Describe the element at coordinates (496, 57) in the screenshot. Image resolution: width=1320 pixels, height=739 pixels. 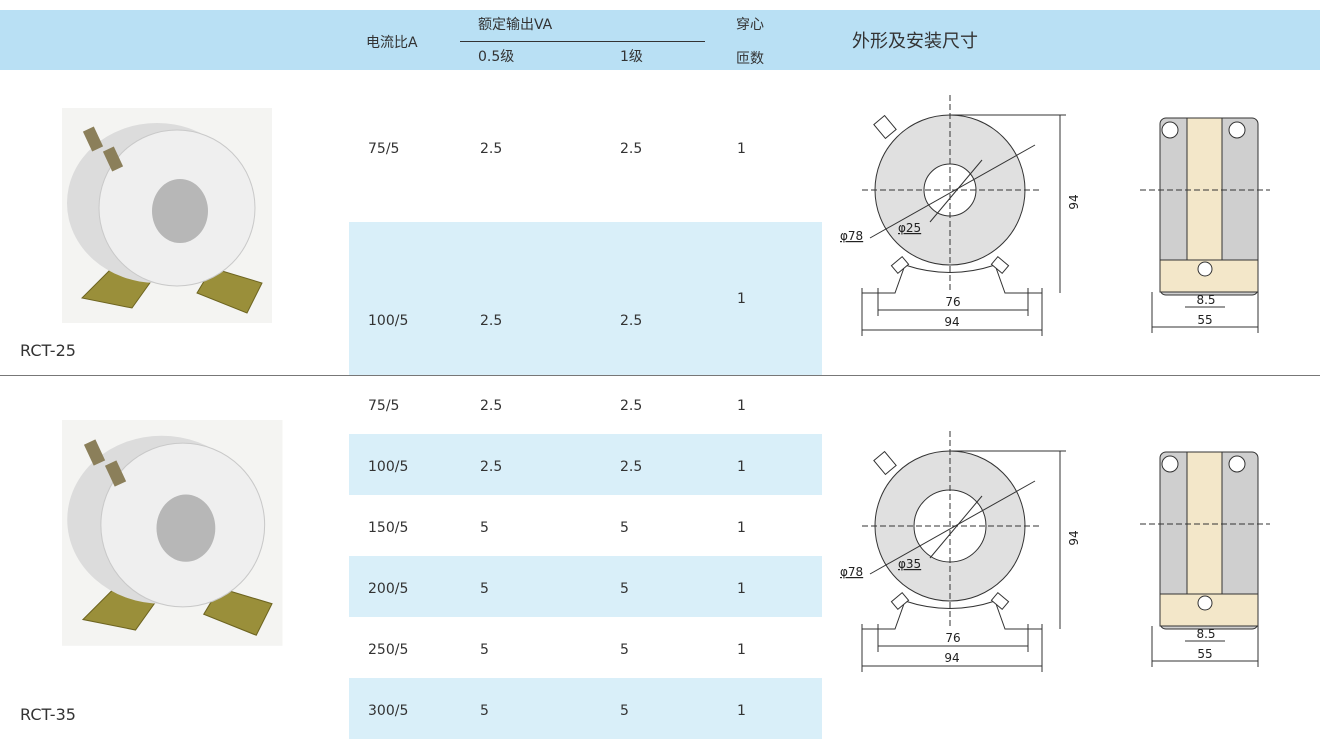
I see `header-class: 0.5级` at that location.